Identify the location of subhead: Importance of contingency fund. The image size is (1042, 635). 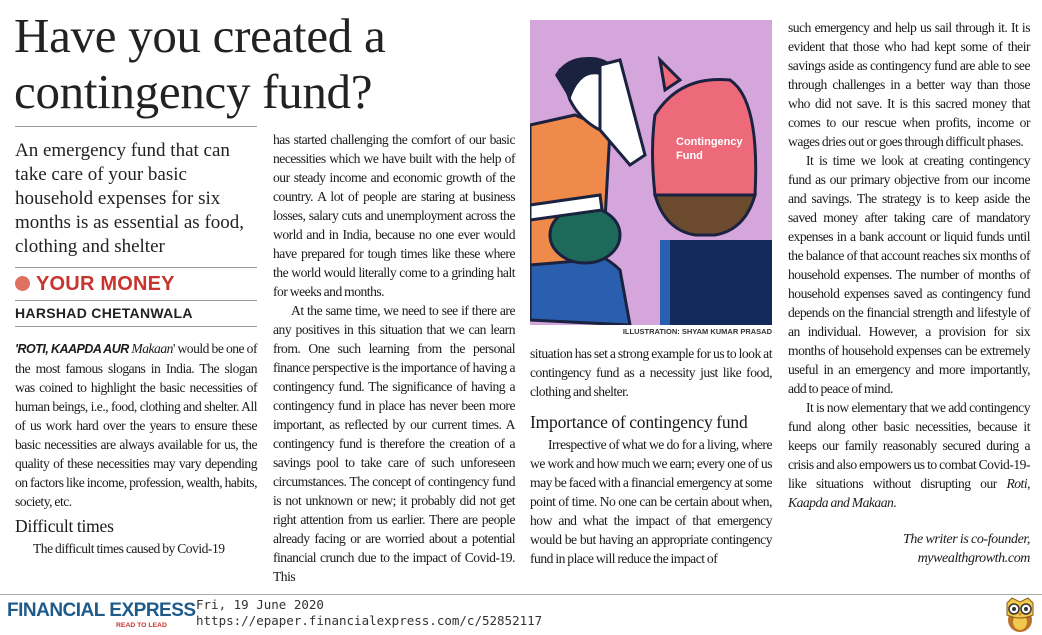
(639, 422).